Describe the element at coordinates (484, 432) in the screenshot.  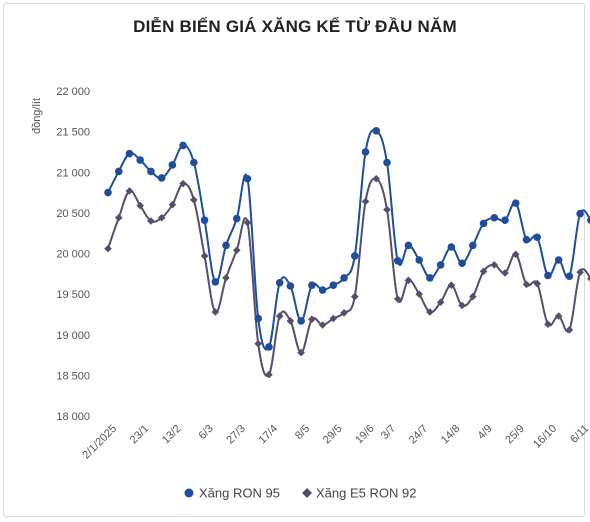
I see `x-tick-label: 4/9` at that location.